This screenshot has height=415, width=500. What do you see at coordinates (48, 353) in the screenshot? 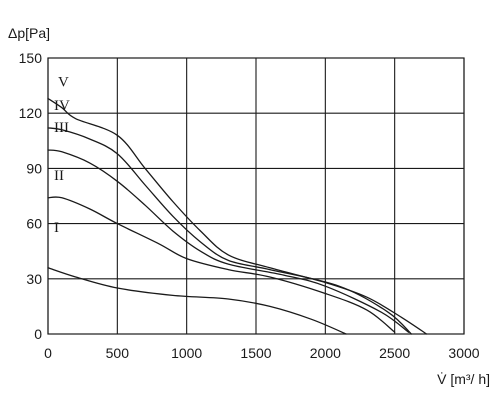
I see `x-tick-label: 0` at bounding box center [48, 353].